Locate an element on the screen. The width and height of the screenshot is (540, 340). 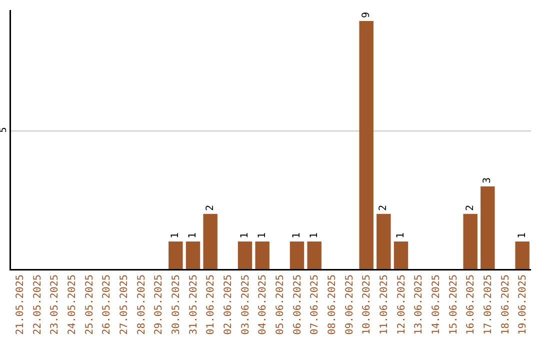
x-tick-label: 03.06.2025 is located at coordinates (246, 304).